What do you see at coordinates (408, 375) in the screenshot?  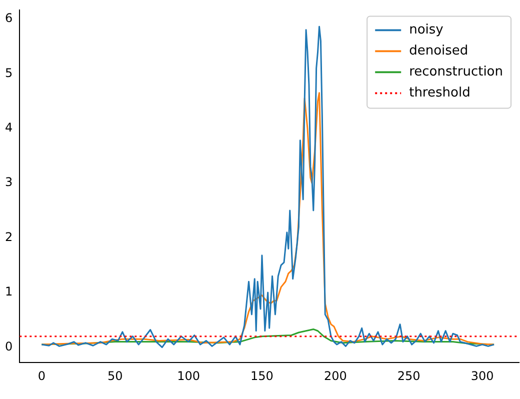 I see `x-tick-label: 250` at bounding box center [408, 375].